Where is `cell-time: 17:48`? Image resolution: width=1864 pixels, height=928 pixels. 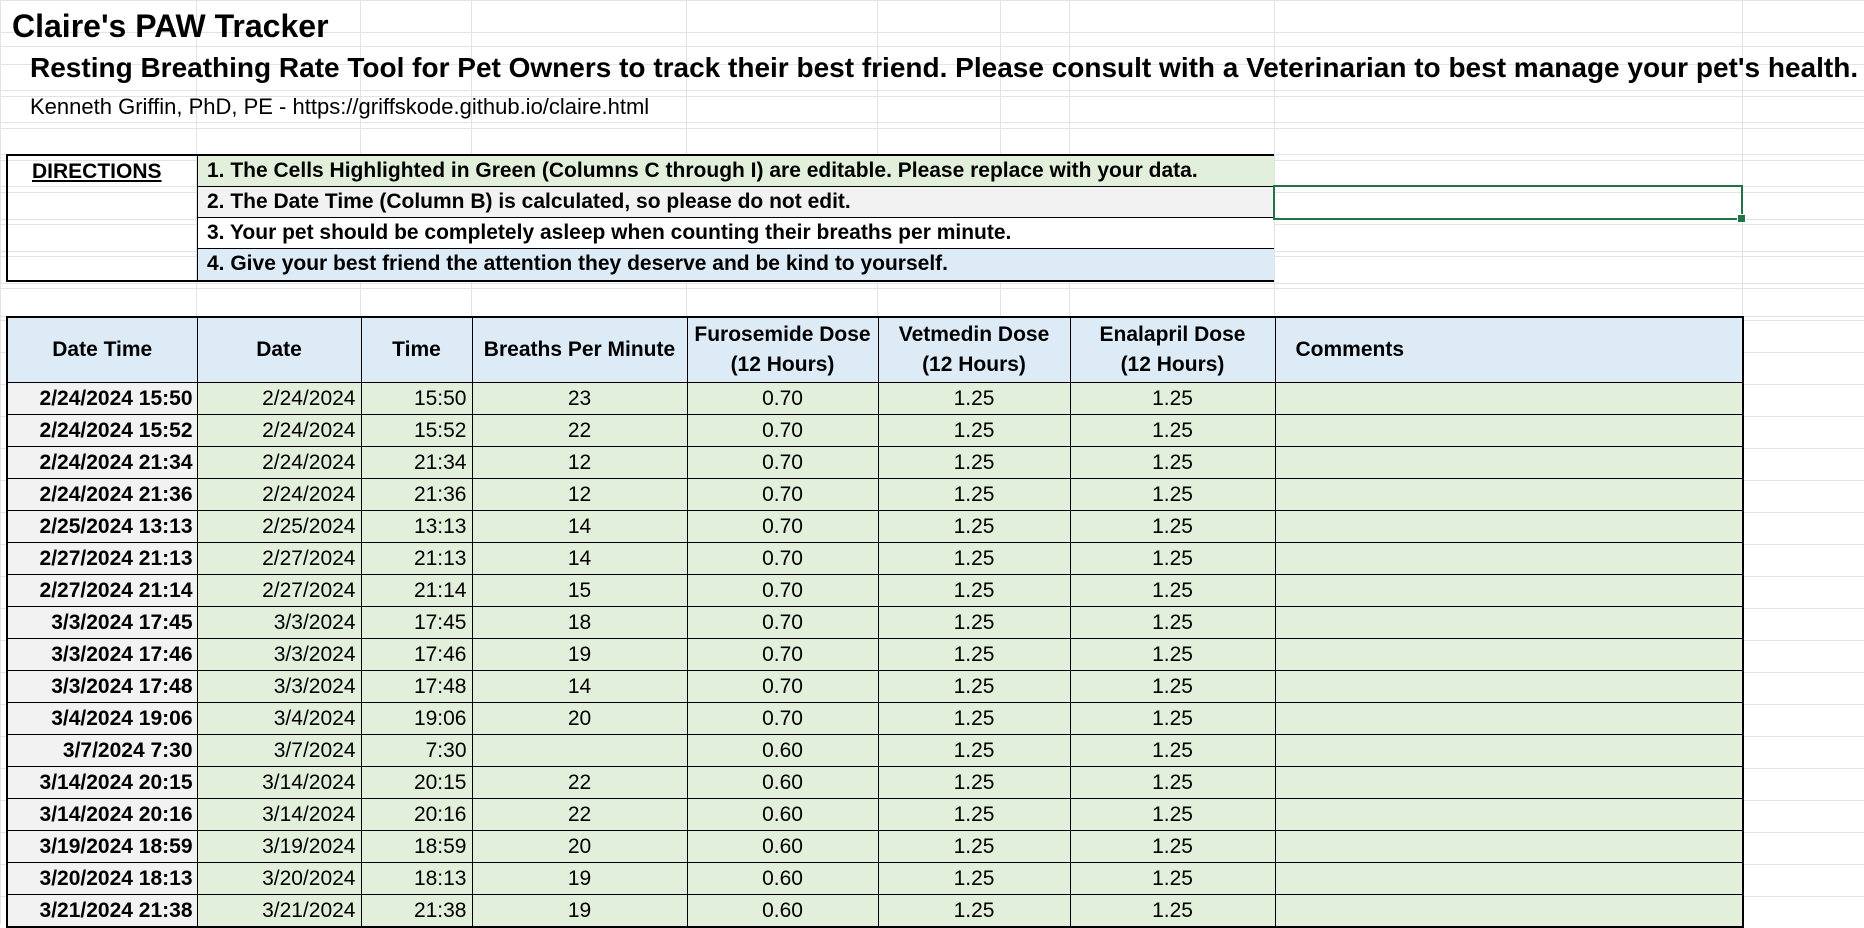 cell-time: 17:48 is located at coordinates (416, 686).